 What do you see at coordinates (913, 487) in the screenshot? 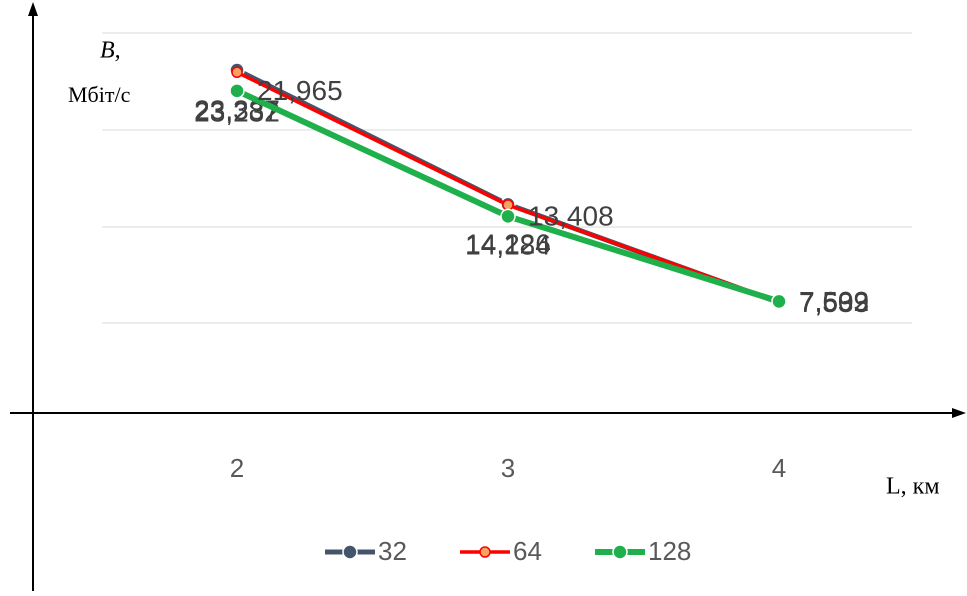
I see `x-label: L, км` at bounding box center [913, 487].